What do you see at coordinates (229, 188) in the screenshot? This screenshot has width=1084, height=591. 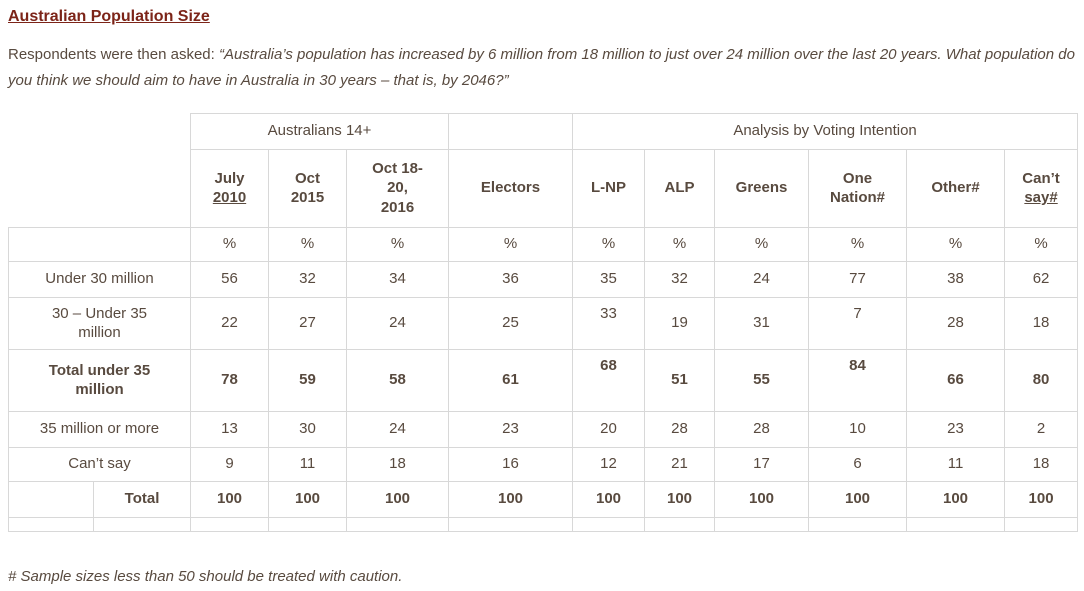 I see `col-header-july-2010: July 2010` at bounding box center [229, 188].